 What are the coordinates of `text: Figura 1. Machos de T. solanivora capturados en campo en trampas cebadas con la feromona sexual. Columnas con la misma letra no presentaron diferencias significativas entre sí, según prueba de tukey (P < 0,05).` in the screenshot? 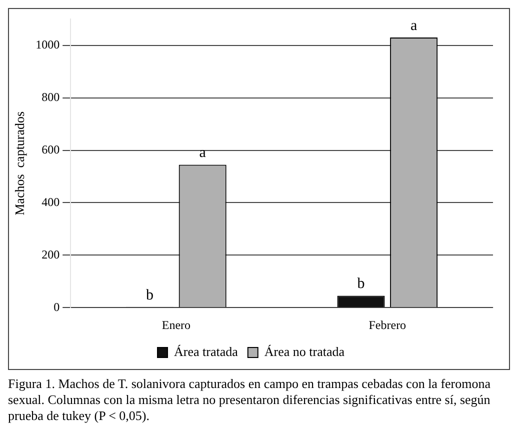 It's located at (250, 400).